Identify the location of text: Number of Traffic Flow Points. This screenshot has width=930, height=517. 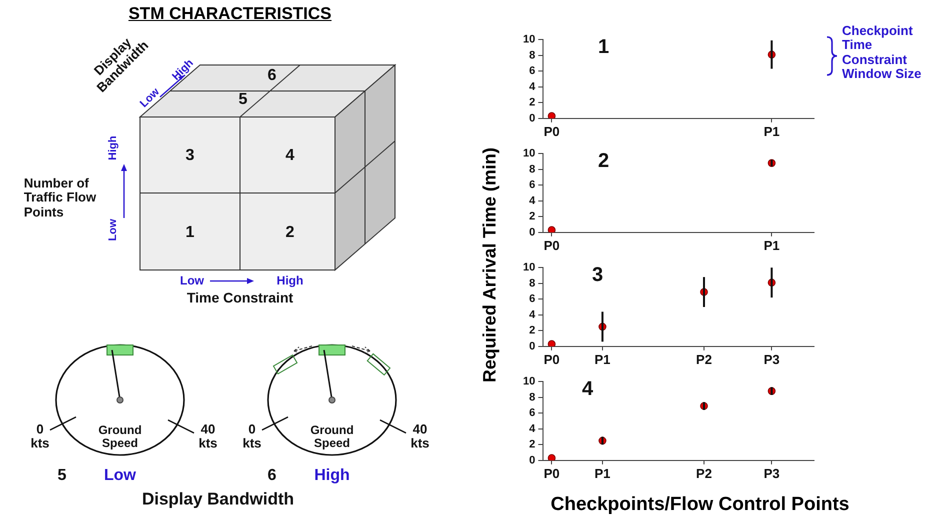
(60, 198).